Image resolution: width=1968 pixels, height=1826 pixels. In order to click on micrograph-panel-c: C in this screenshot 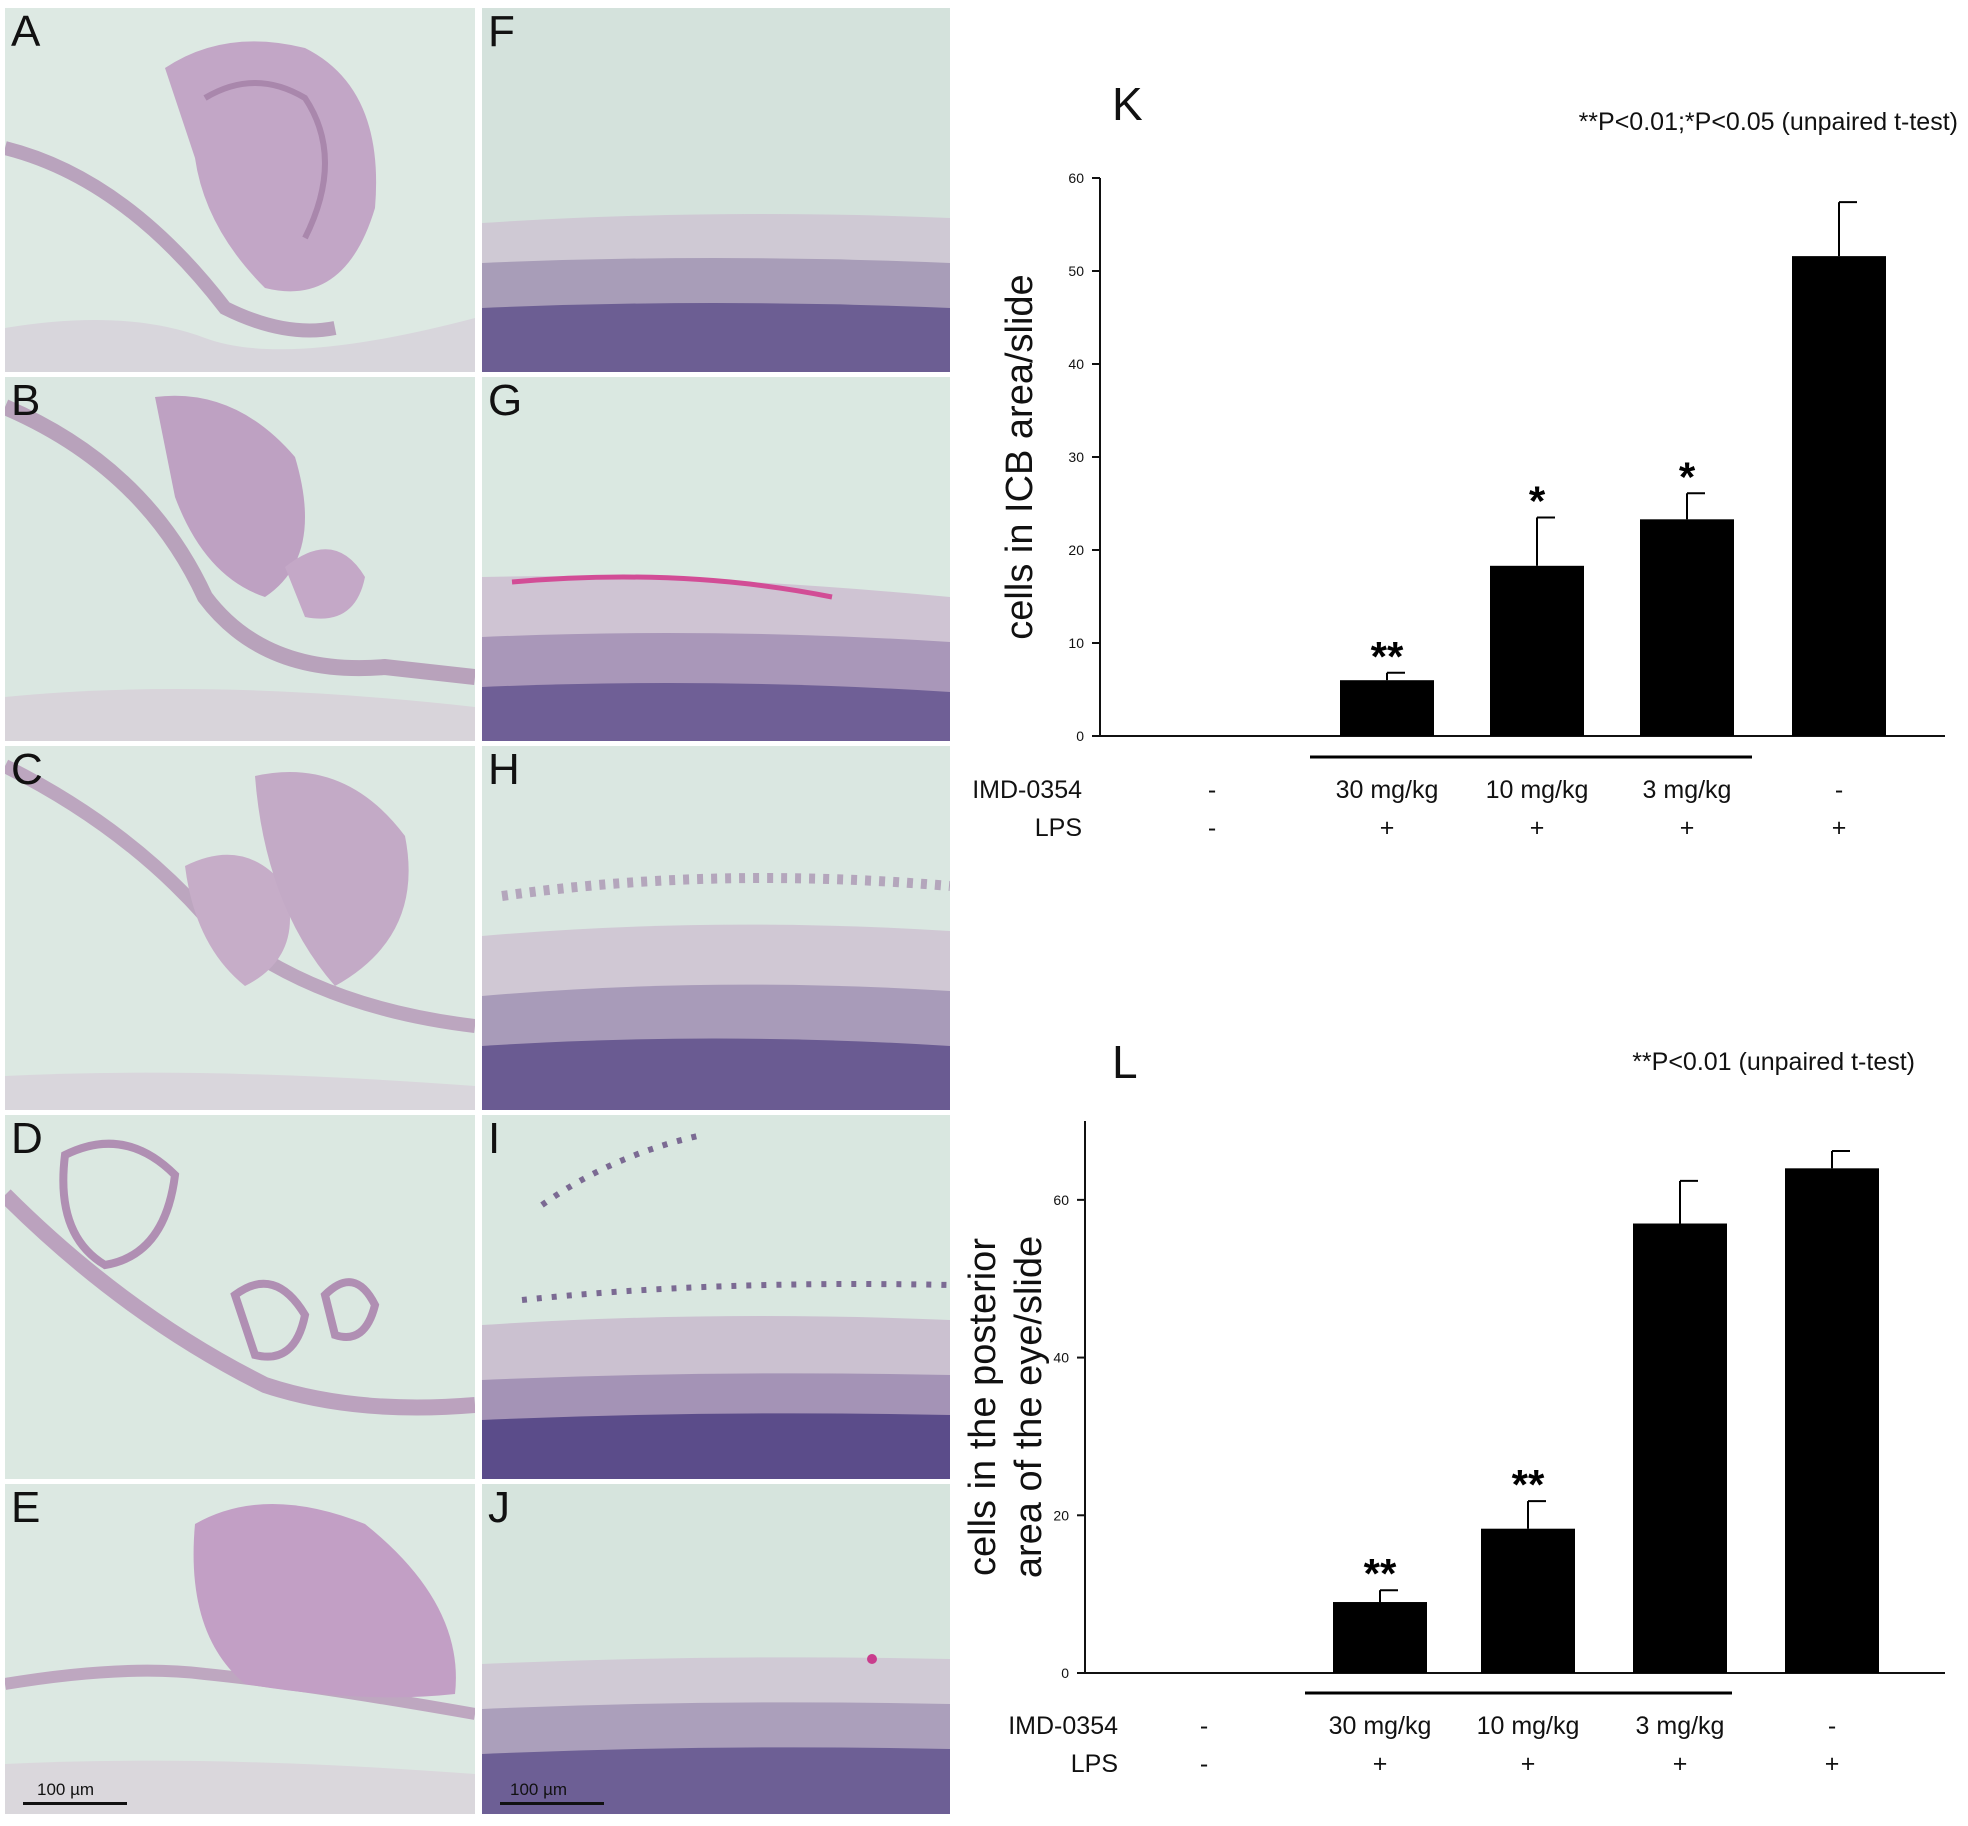, I will do `click(240, 928)`.